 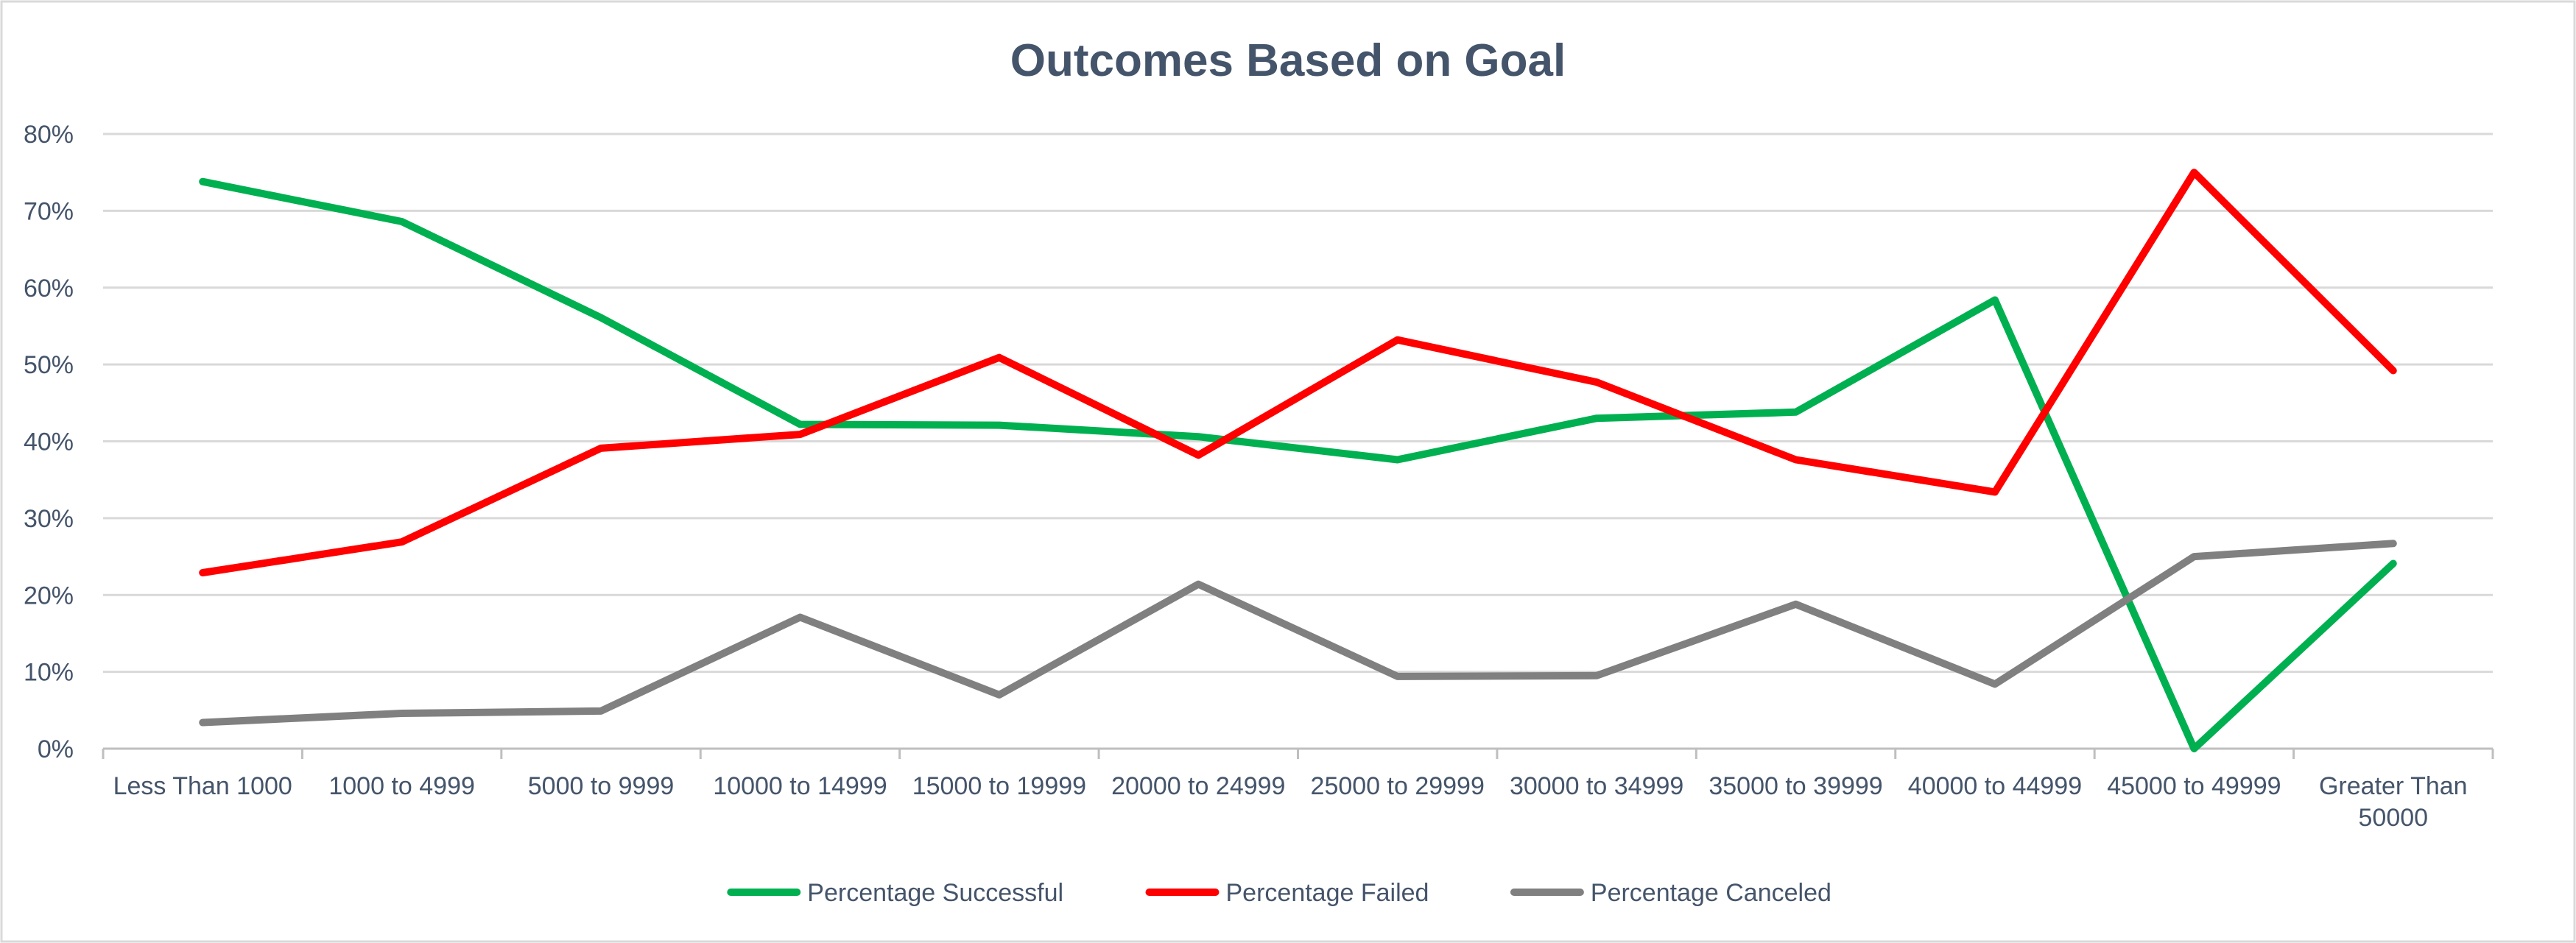 I want to click on y-tick-label: 80%, so click(x=49, y=135).